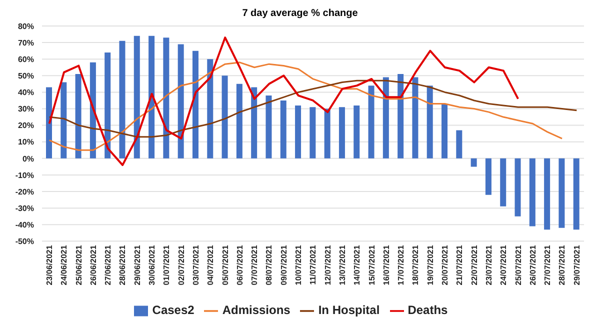  What do you see at coordinates (211, 265) in the screenshot?
I see `x-tick-label: 04/07/2021` at bounding box center [211, 265].